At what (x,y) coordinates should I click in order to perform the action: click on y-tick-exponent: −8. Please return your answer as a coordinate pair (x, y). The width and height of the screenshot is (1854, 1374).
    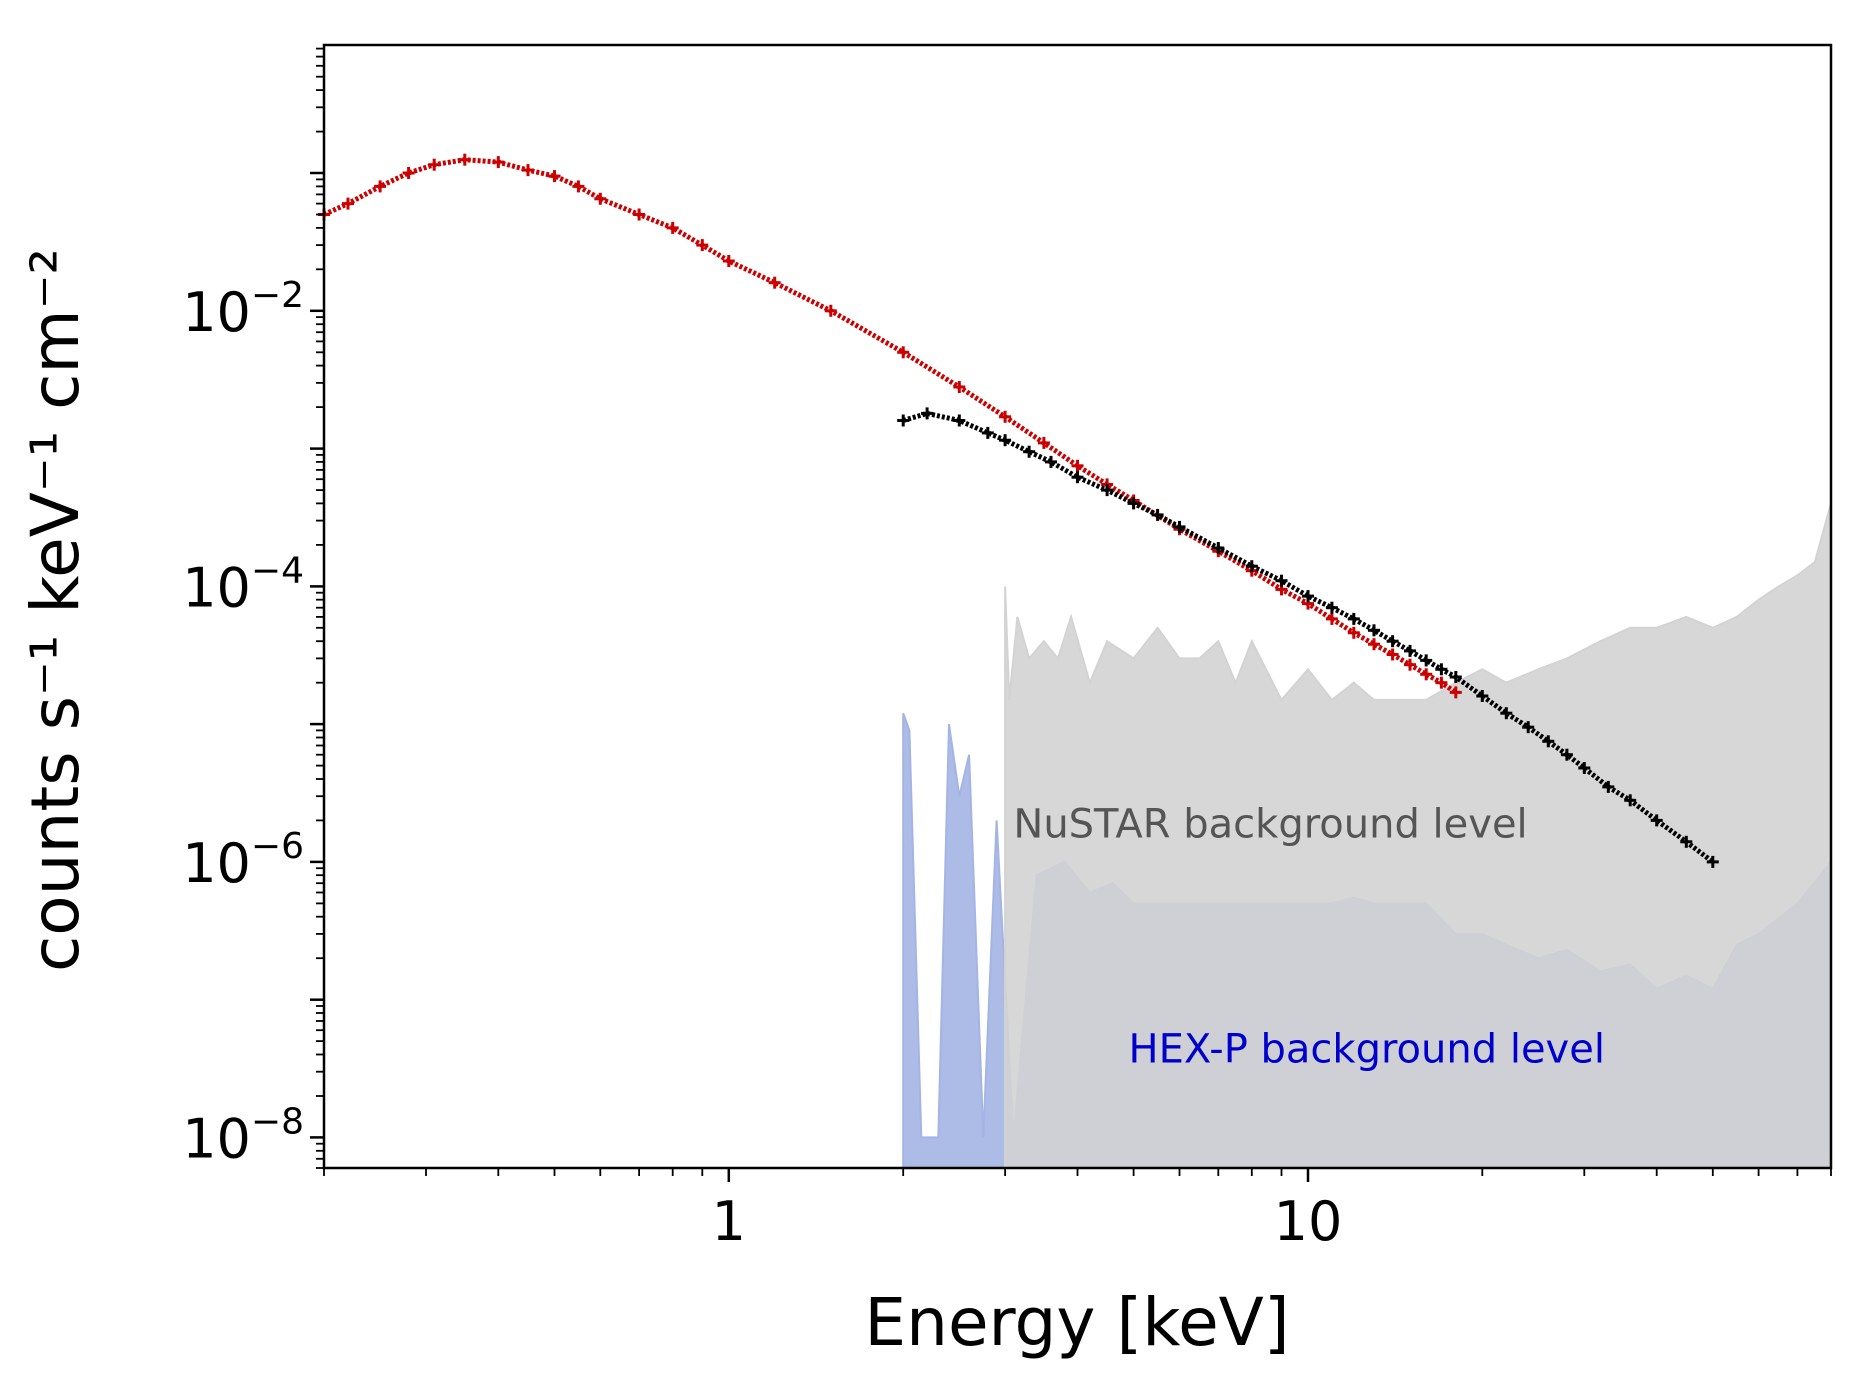
    Looking at the image, I should click on (277, 1121).